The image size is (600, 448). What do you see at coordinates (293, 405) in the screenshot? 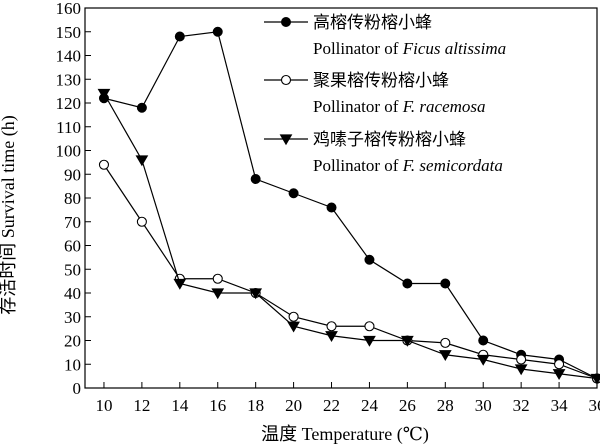
I see `x-tick-label: 20` at bounding box center [293, 405].